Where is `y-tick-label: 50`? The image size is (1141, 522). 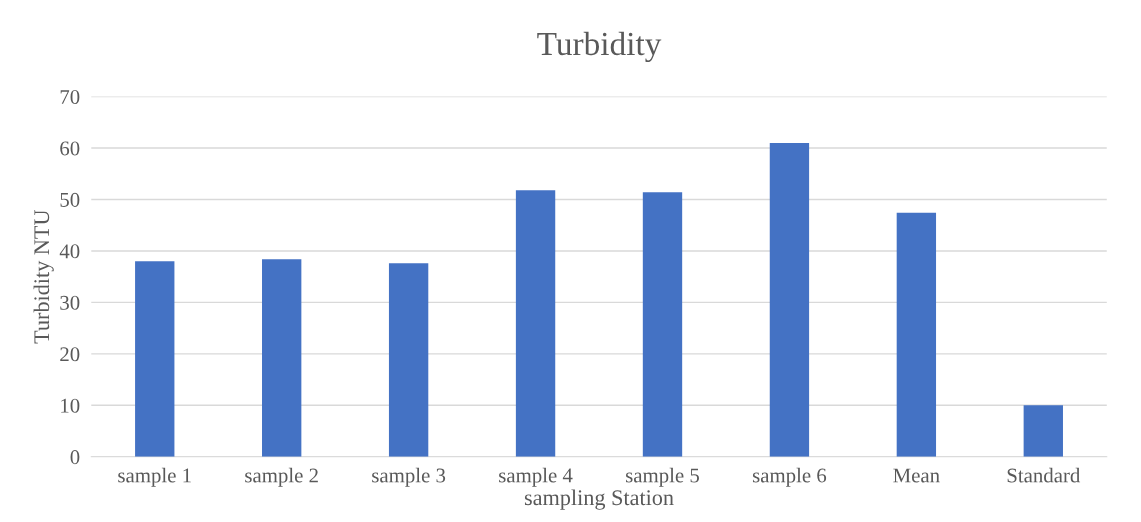 y-tick-label: 50 is located at coordinates (70, 199).